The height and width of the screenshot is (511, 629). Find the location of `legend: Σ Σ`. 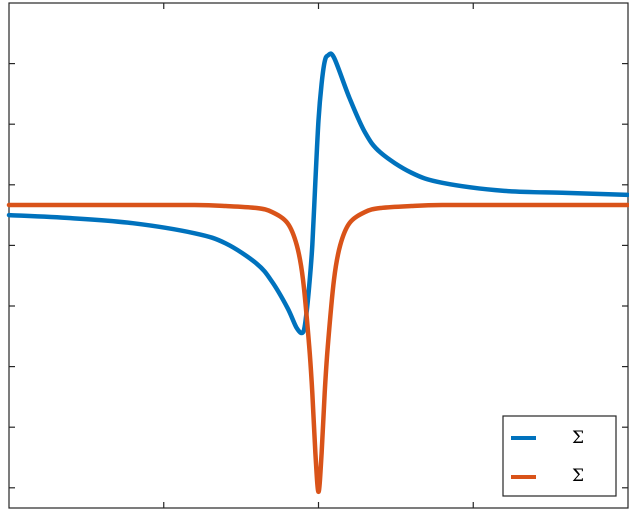

legend: Σ Σ is located at coordinates (559, 456).